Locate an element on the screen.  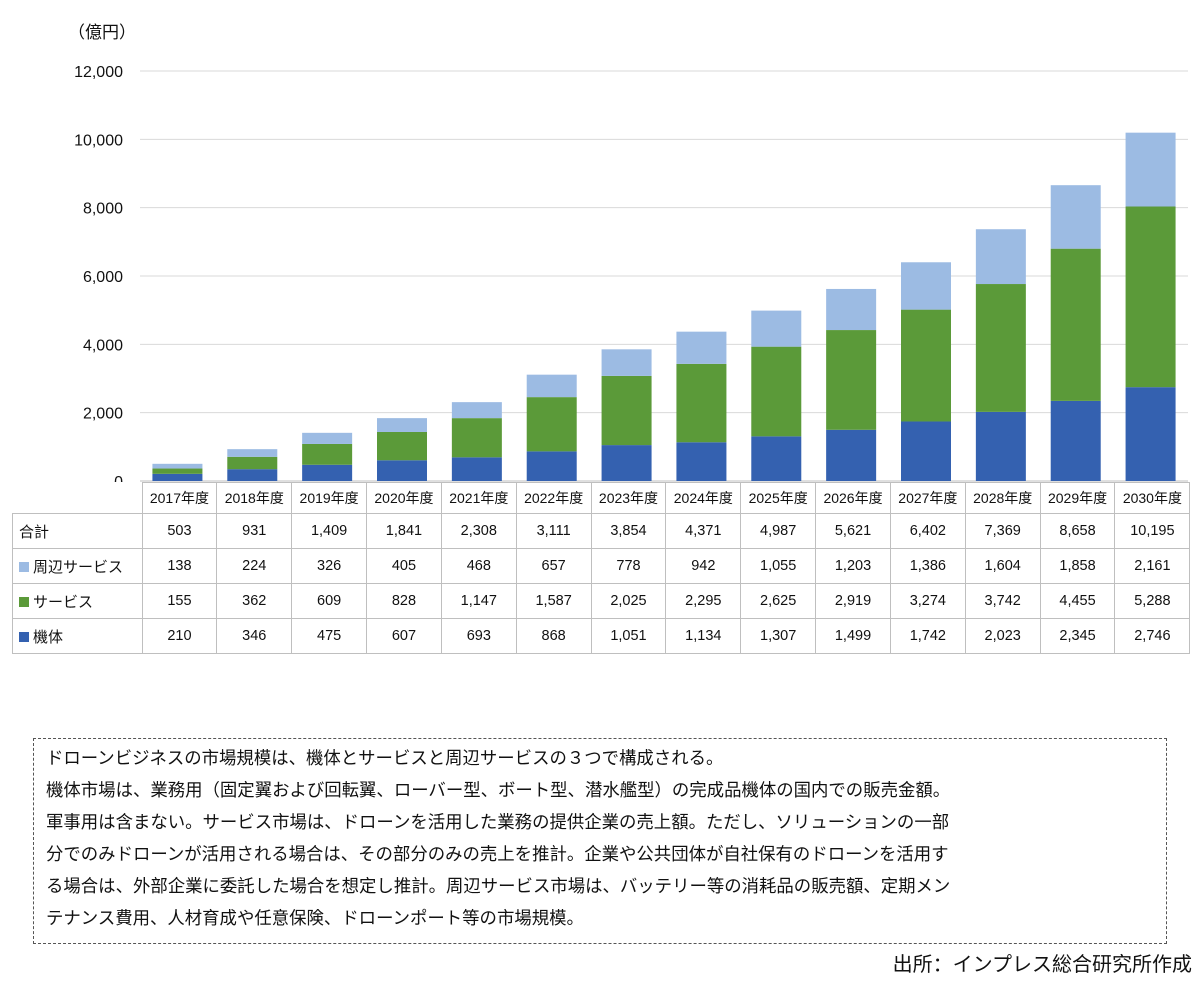
note-line: ドローンビジネスの市場規模は、機体とサービスと周辺サービスの３つで構成される。 is located at coordinates (385, 759).